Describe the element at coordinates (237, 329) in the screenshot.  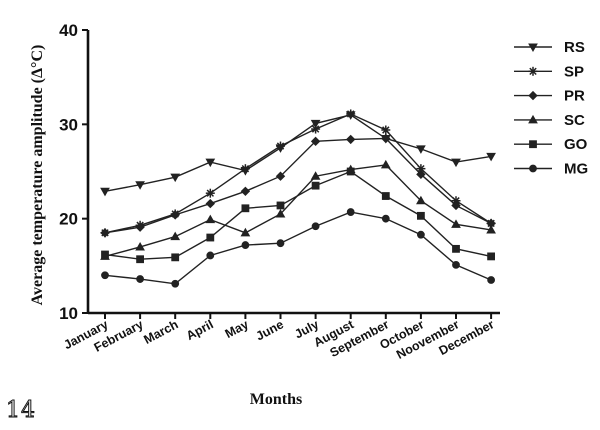
I see `x-tick-label: May` at that location.